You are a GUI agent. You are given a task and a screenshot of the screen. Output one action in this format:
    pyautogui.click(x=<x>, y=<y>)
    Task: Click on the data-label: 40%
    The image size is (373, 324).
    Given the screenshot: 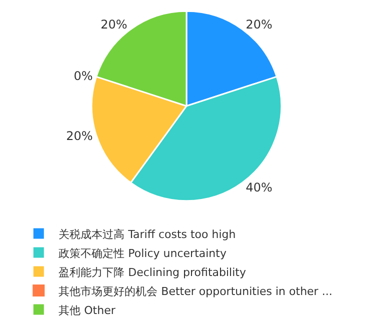 What is the action you would take?
    pyautogui.click(x=259, y=187)
    